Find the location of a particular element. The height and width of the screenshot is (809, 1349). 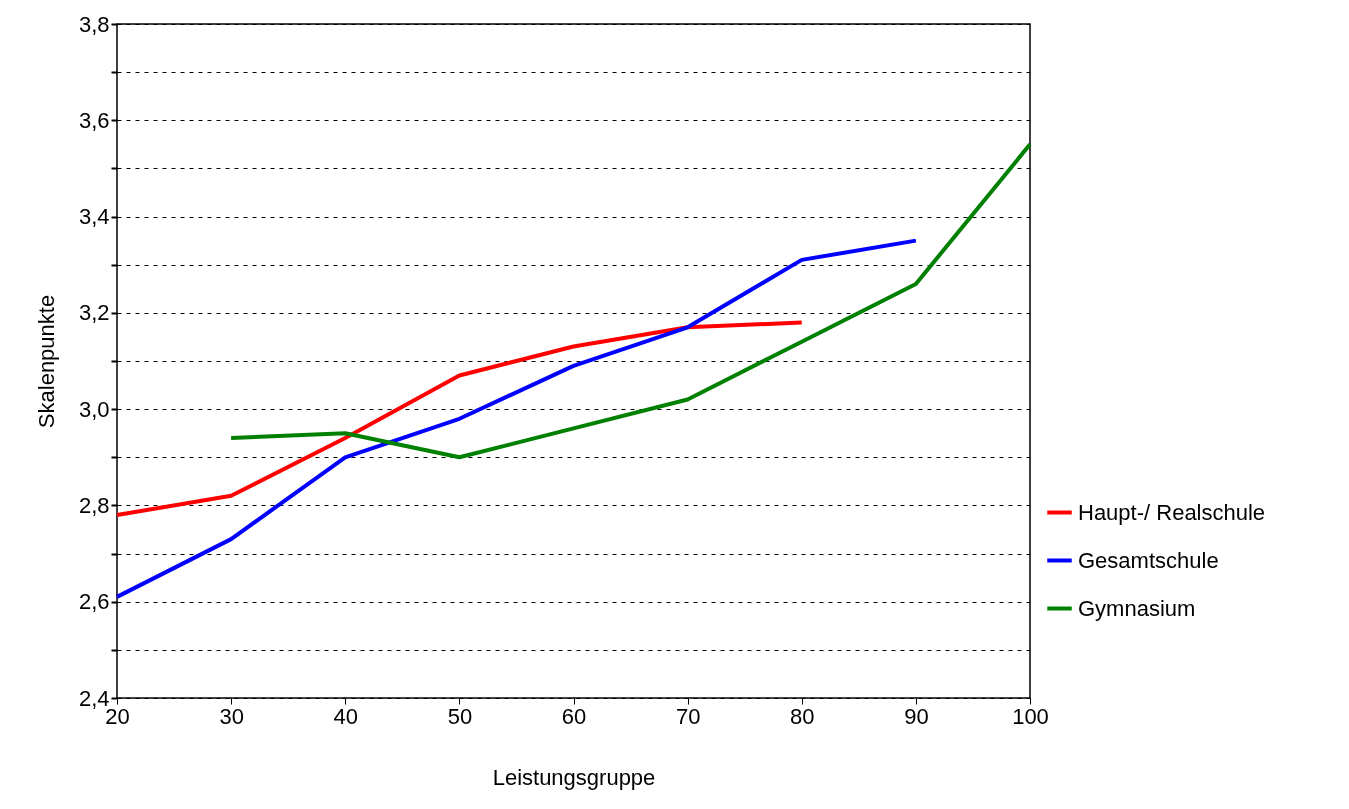

x-tick-label: 50 is located at coordinates (460, 716).